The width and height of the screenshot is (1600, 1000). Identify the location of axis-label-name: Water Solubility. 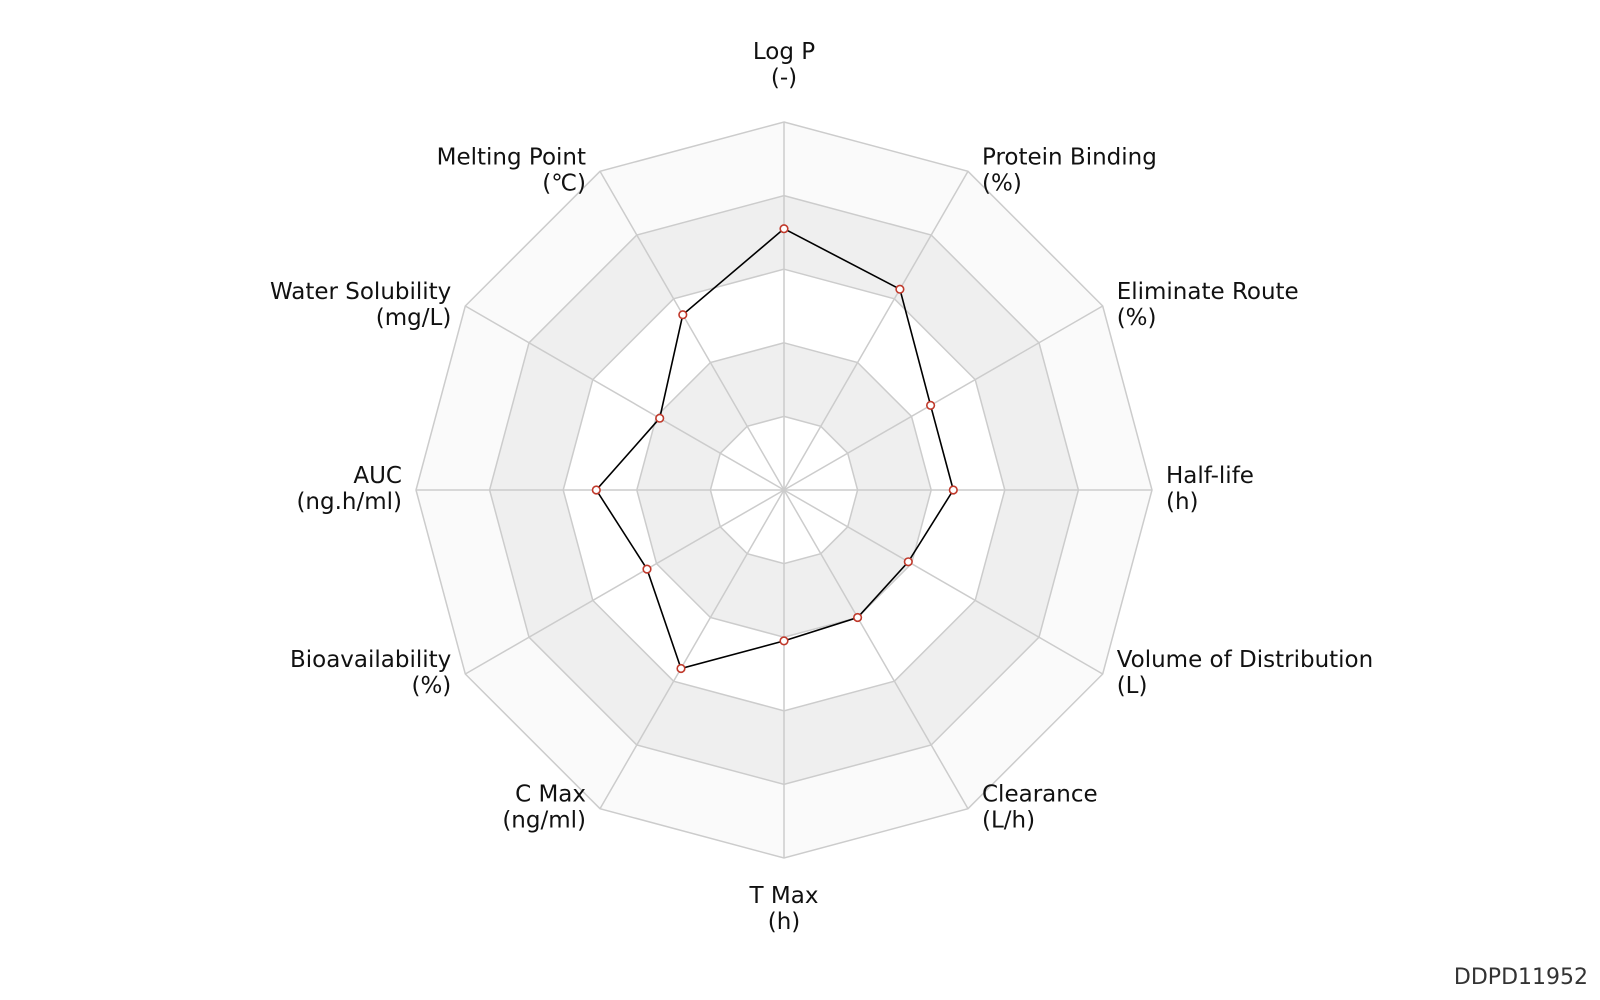
(360, 292).